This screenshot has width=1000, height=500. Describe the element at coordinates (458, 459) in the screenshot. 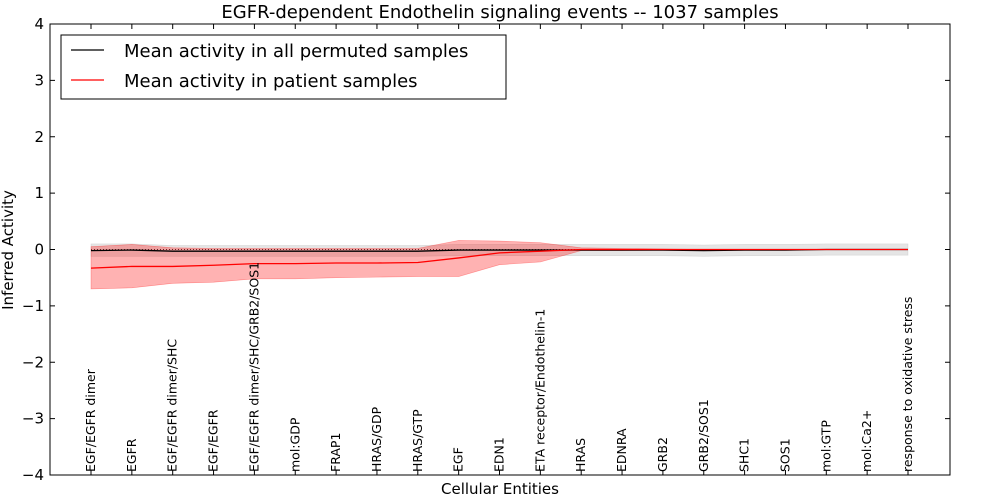

I see `entity-label-egf: EGF` at that location.